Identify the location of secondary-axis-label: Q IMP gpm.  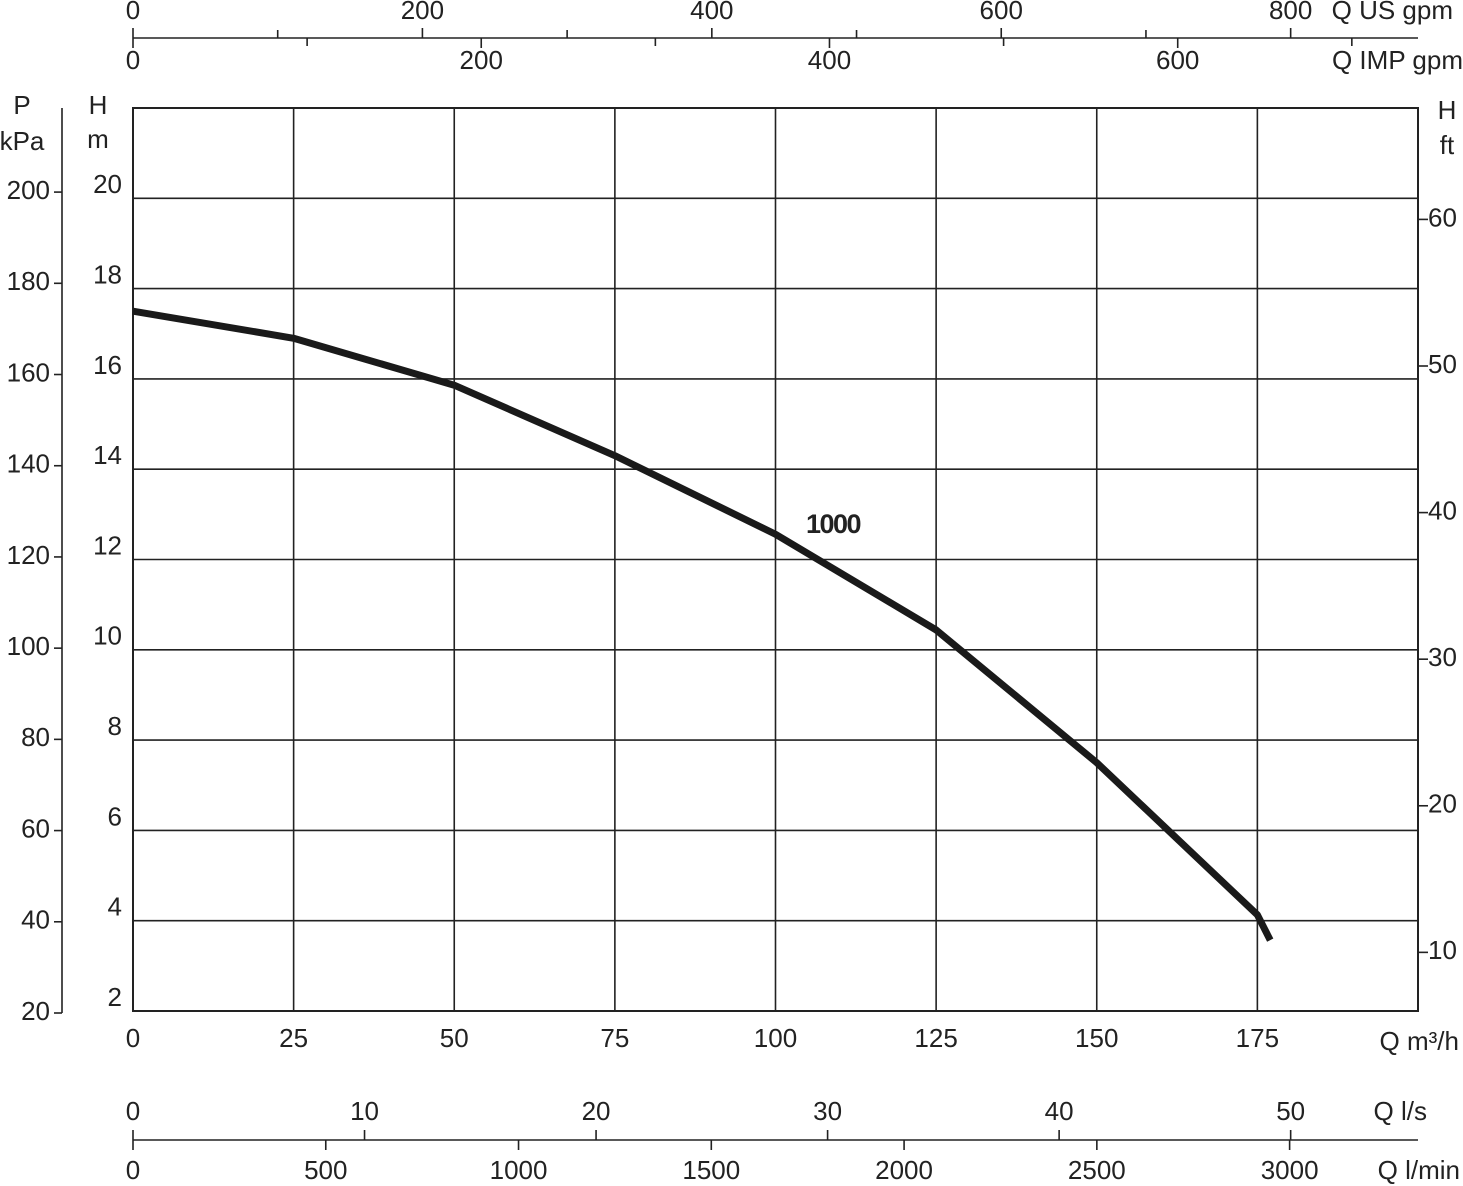
(1397, 60).